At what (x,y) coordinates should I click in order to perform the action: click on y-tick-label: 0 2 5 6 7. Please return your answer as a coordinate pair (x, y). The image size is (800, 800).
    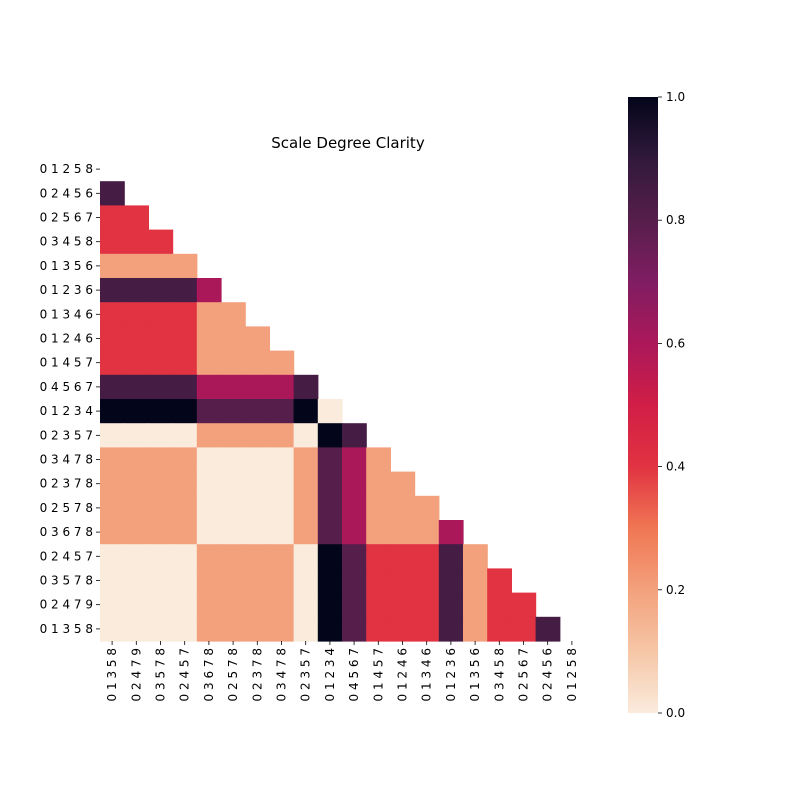
    Looking at the image, I should click on (66, 218).